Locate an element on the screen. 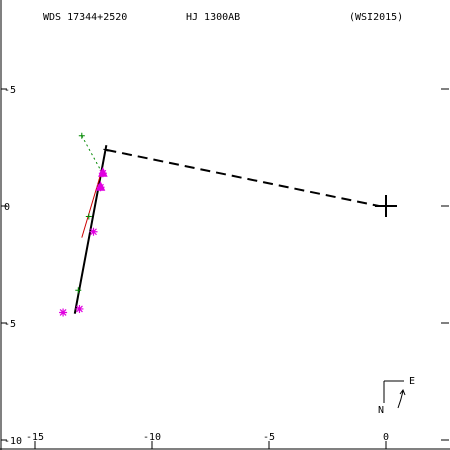 The width and height of the screenshot is (450, 450). compass: N E is located at coordinates (396, 396).